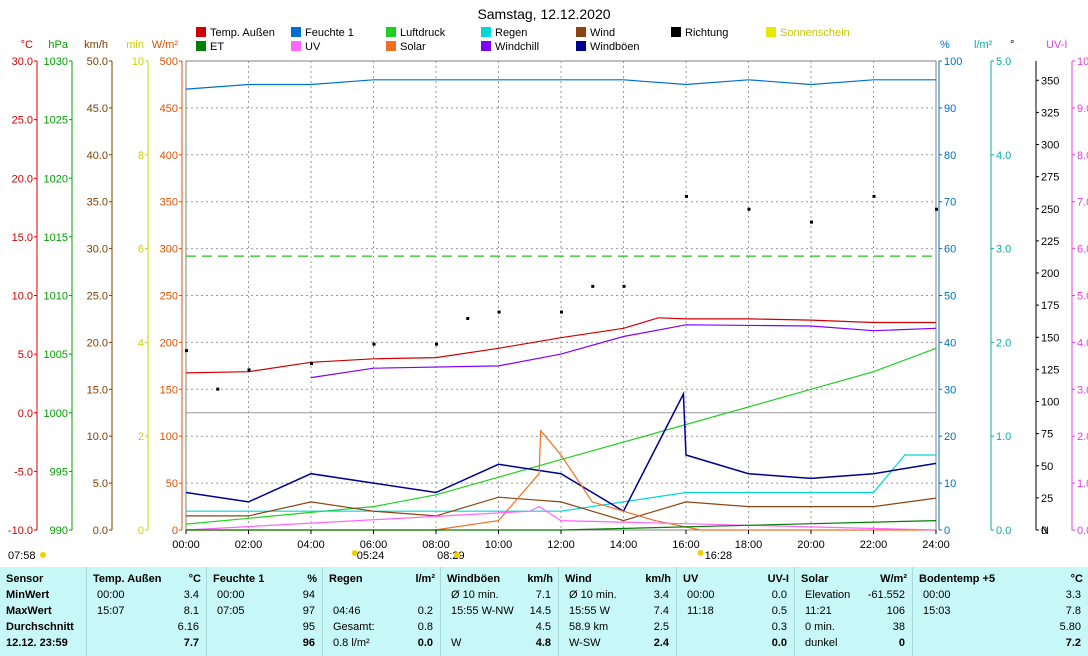  Describe the element at coordinates (589, 611) in the screenshot. I see `cell-label: 15:55 W` at that location.